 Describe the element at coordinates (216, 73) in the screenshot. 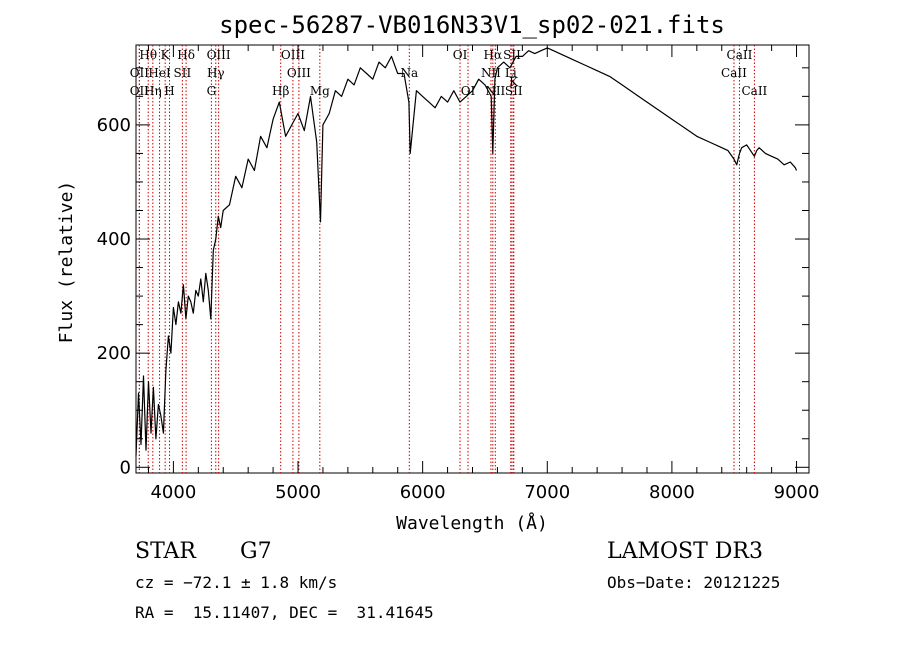

I see `line-label-10: Hγ` at that location.